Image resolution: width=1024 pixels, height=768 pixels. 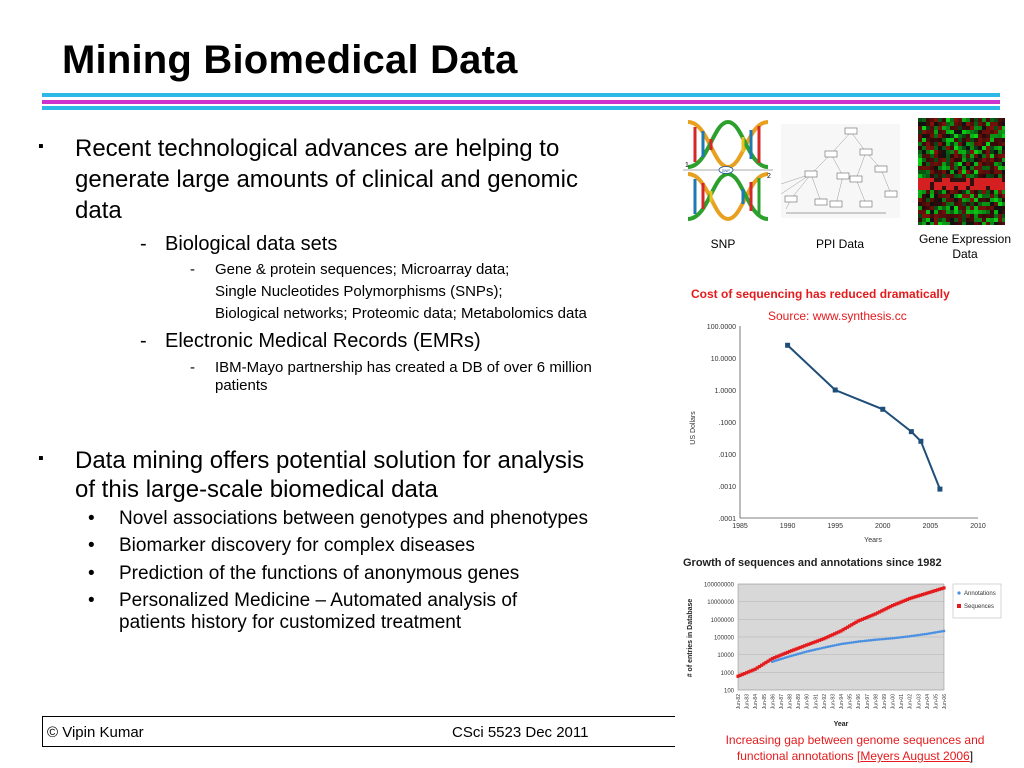 What do you see at coordinates (840, 244) in the screenshot?
I see `ppi-caption: PPI Data` at bounding box center [840, 244].